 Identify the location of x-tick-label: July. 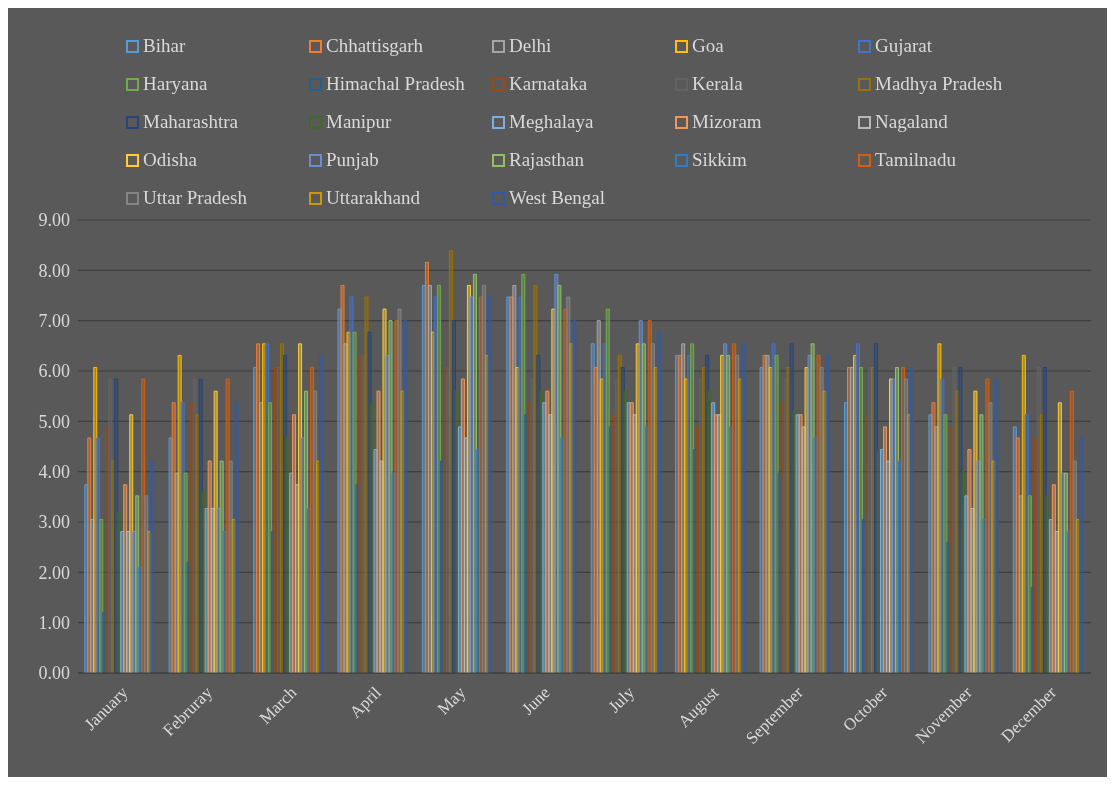
(621, 699).